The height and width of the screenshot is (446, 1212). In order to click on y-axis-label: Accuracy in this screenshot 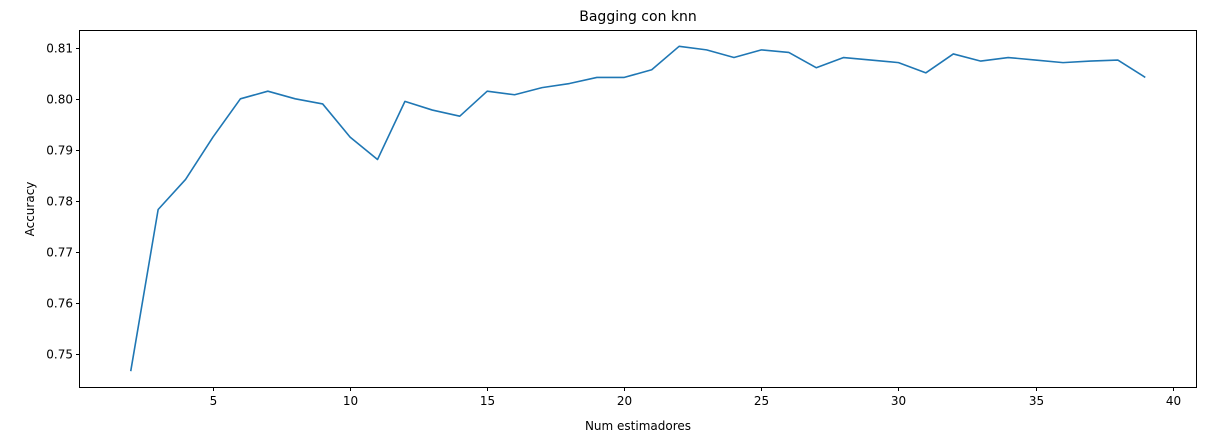, I will do `click(30, 209)`.